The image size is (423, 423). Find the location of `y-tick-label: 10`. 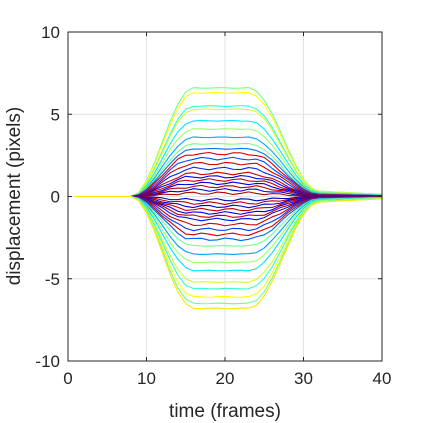

y-tick-label: 10 is located at coordinates (50, 32).